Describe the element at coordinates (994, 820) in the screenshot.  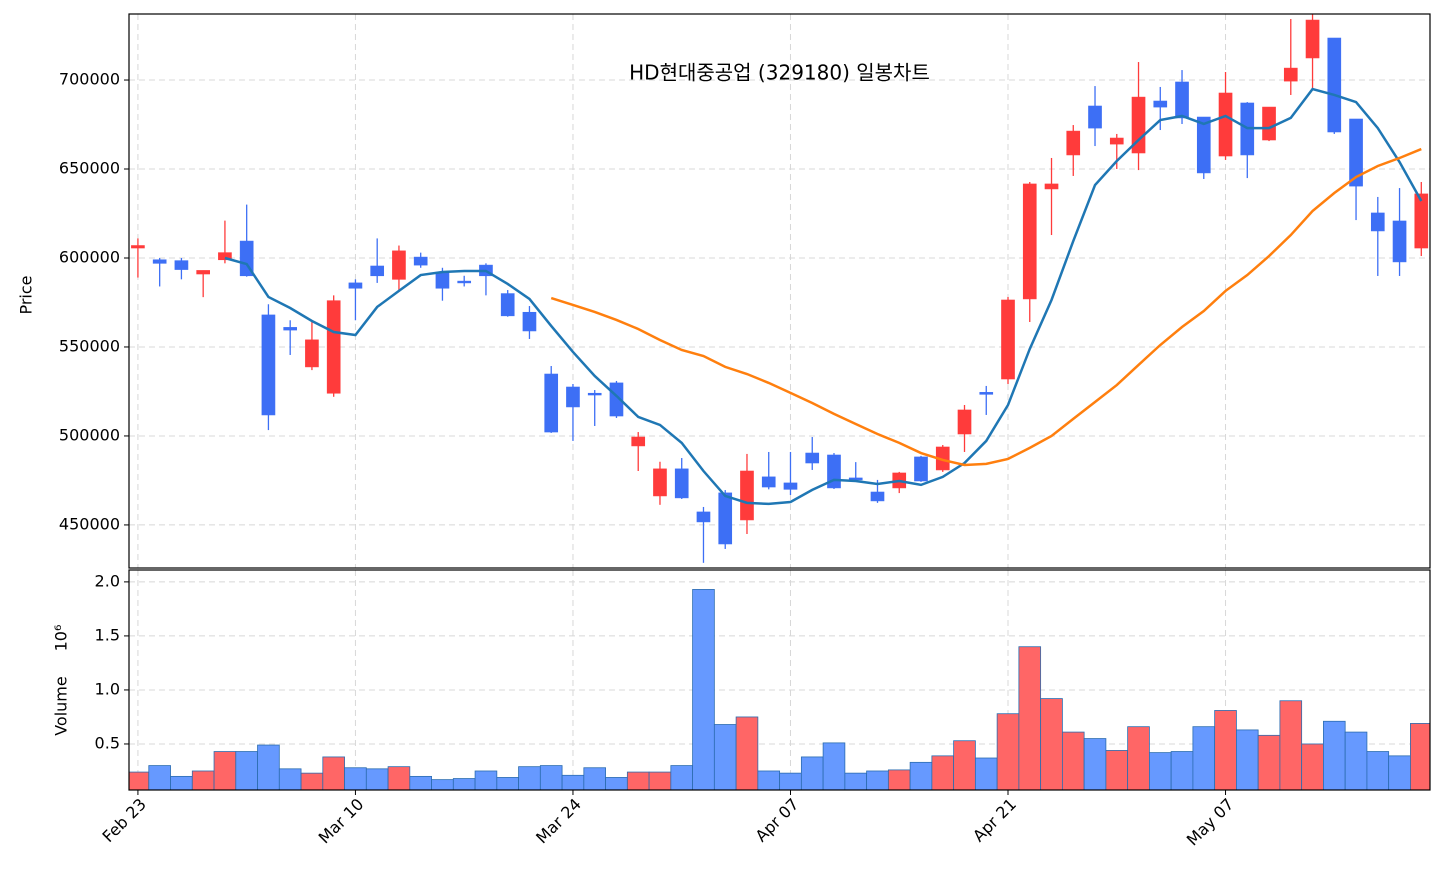
I see `x-tick-label: Apr 21` at that location.